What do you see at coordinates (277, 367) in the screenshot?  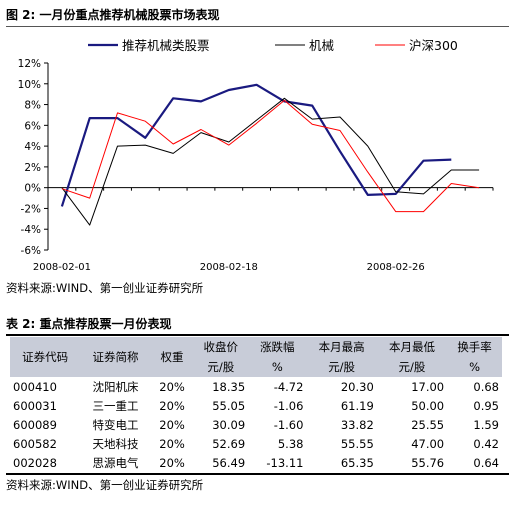 I see `unit-change: %` at bounding box center [277, 367].